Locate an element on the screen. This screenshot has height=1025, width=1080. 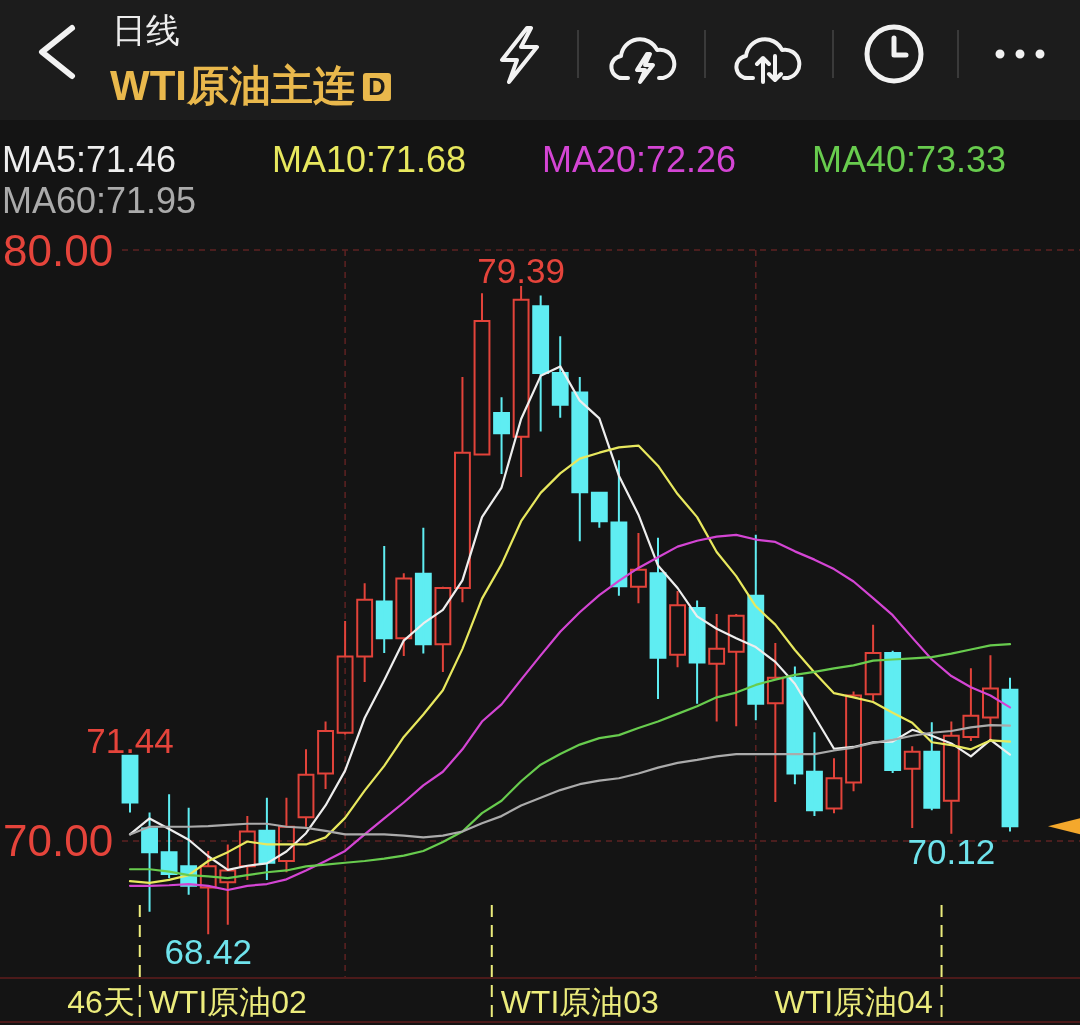
text: MA20:72.26 is located at coordinates (639, 159).